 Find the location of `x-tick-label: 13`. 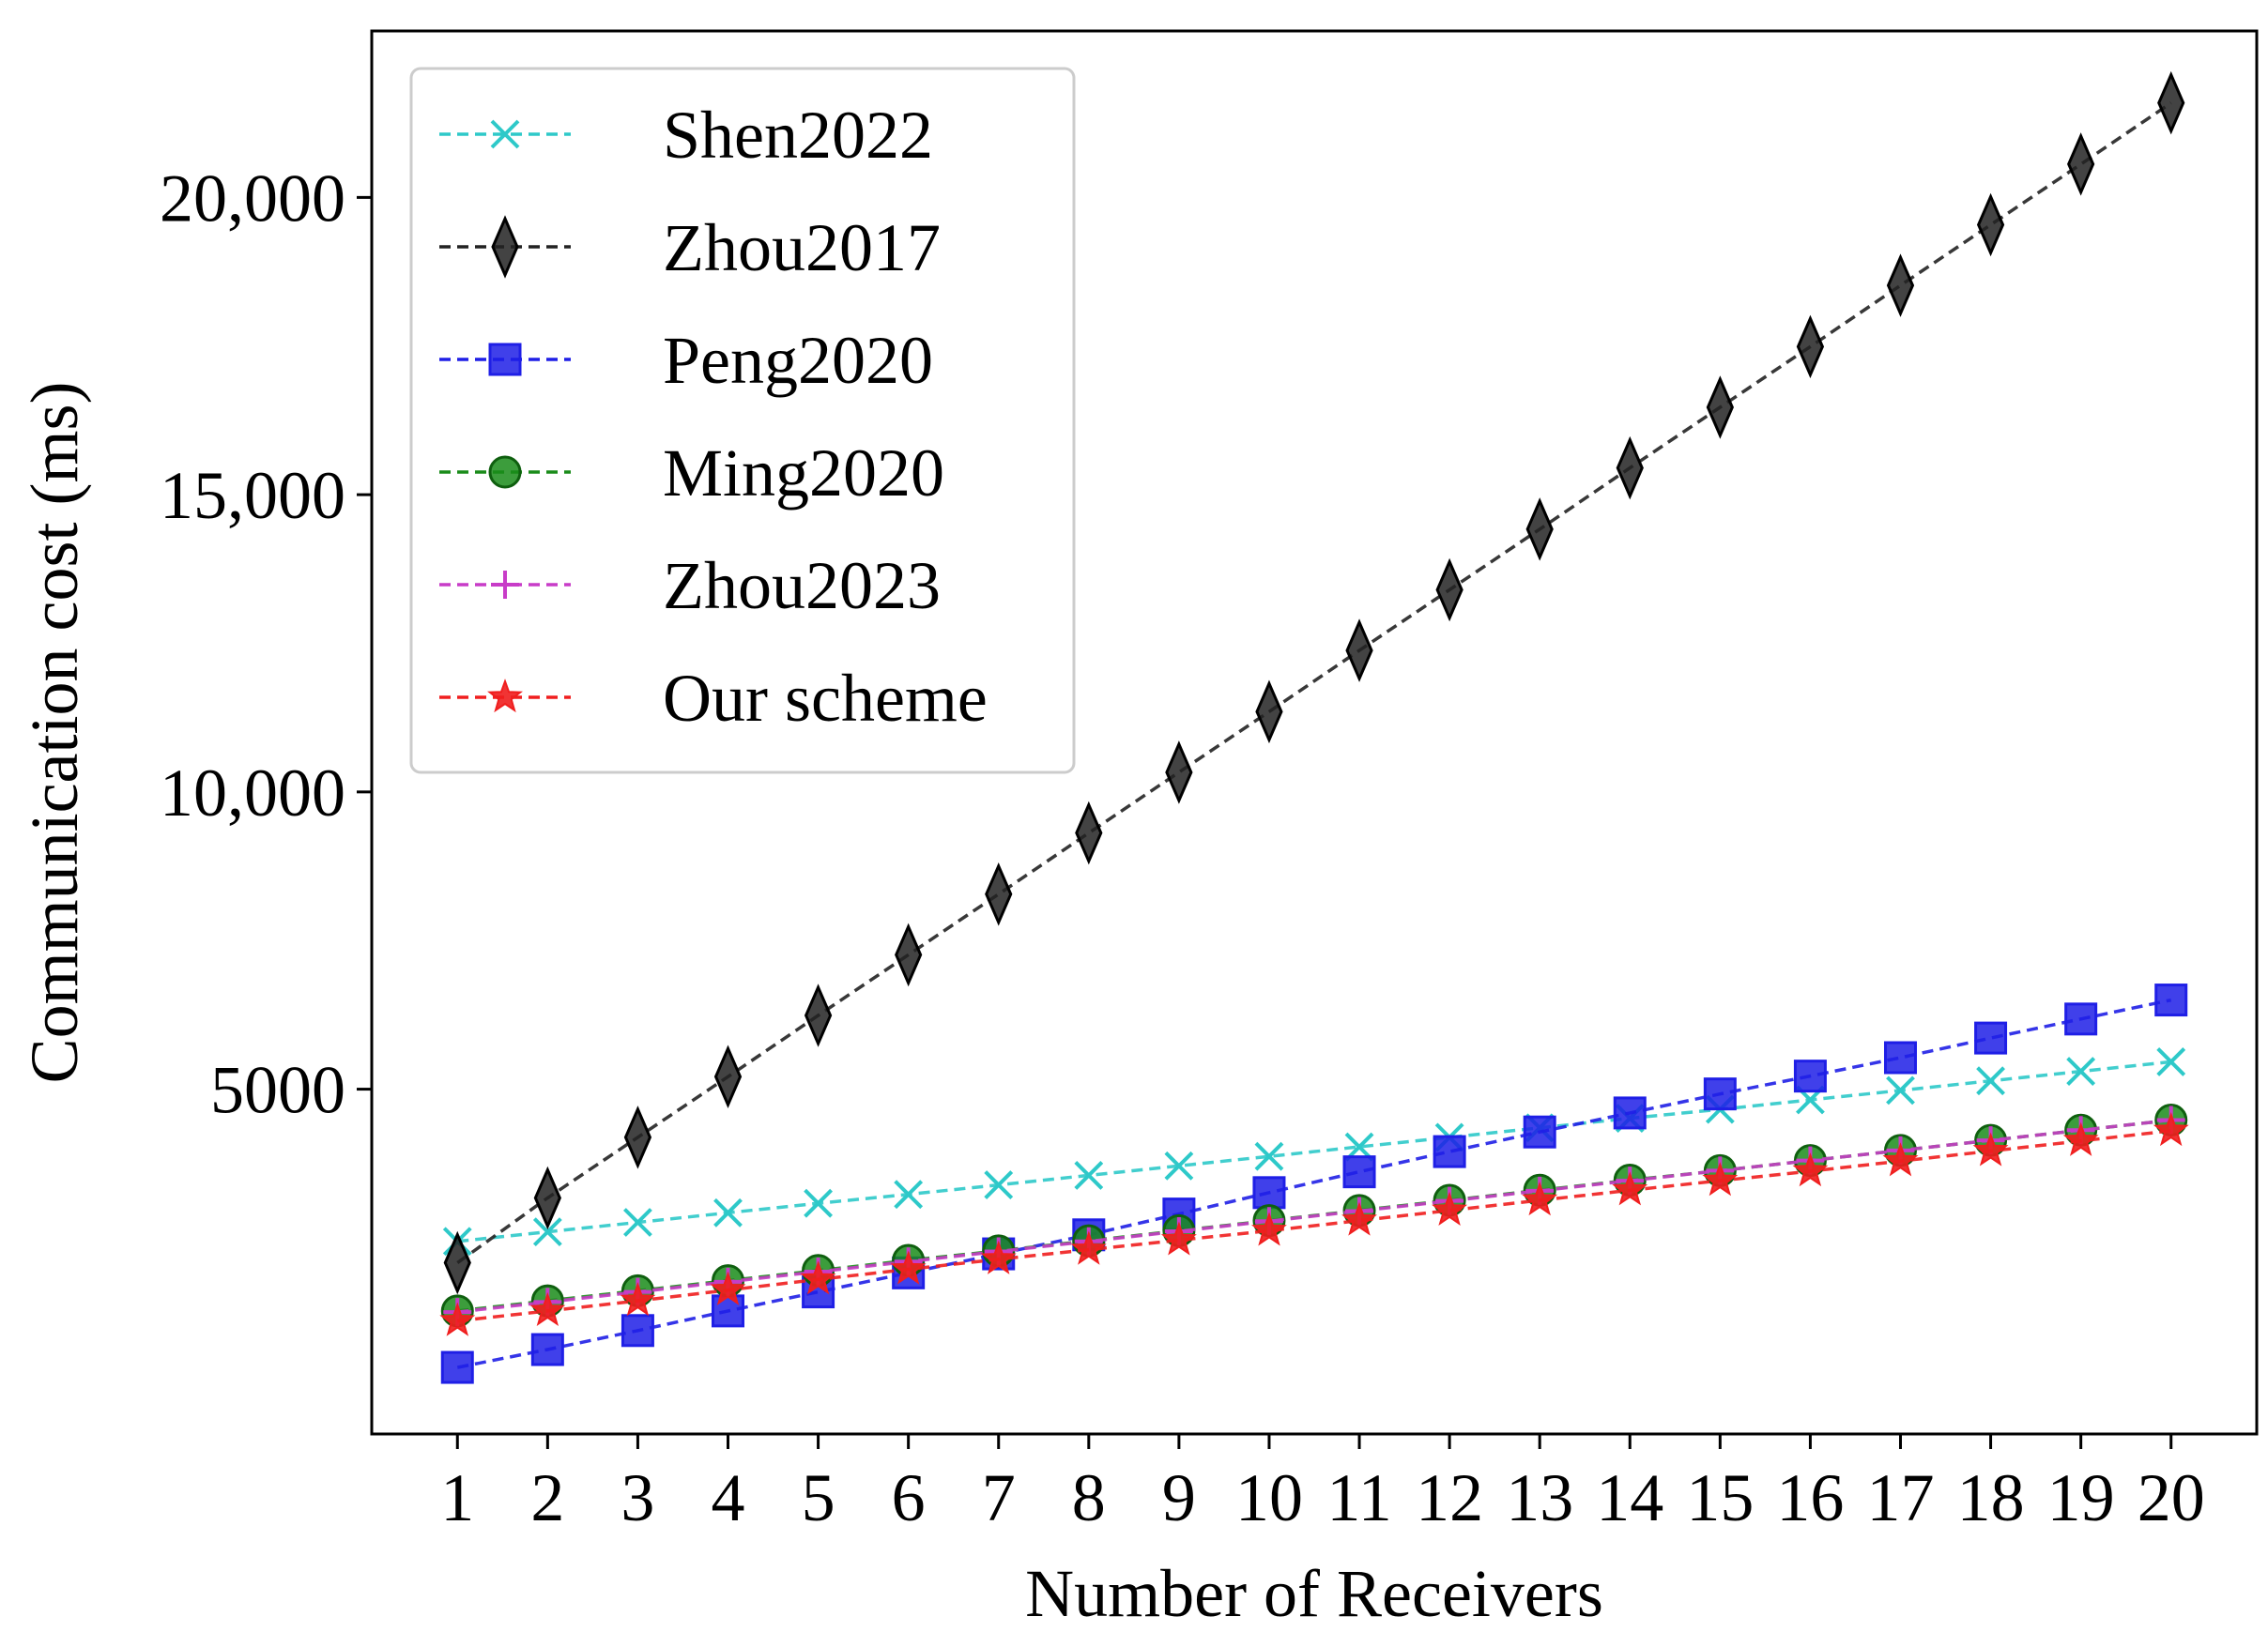

x-tick-label: 13 is located at coordinates (1539, 1498).